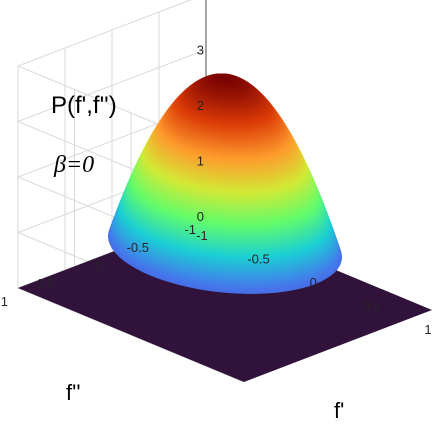 The width and height of the screenshot is (436, 436). What do you see at coordinates (4, 301) in the screenshot?
I see `y-tick-label: 1` at bounding box center [4, 301].